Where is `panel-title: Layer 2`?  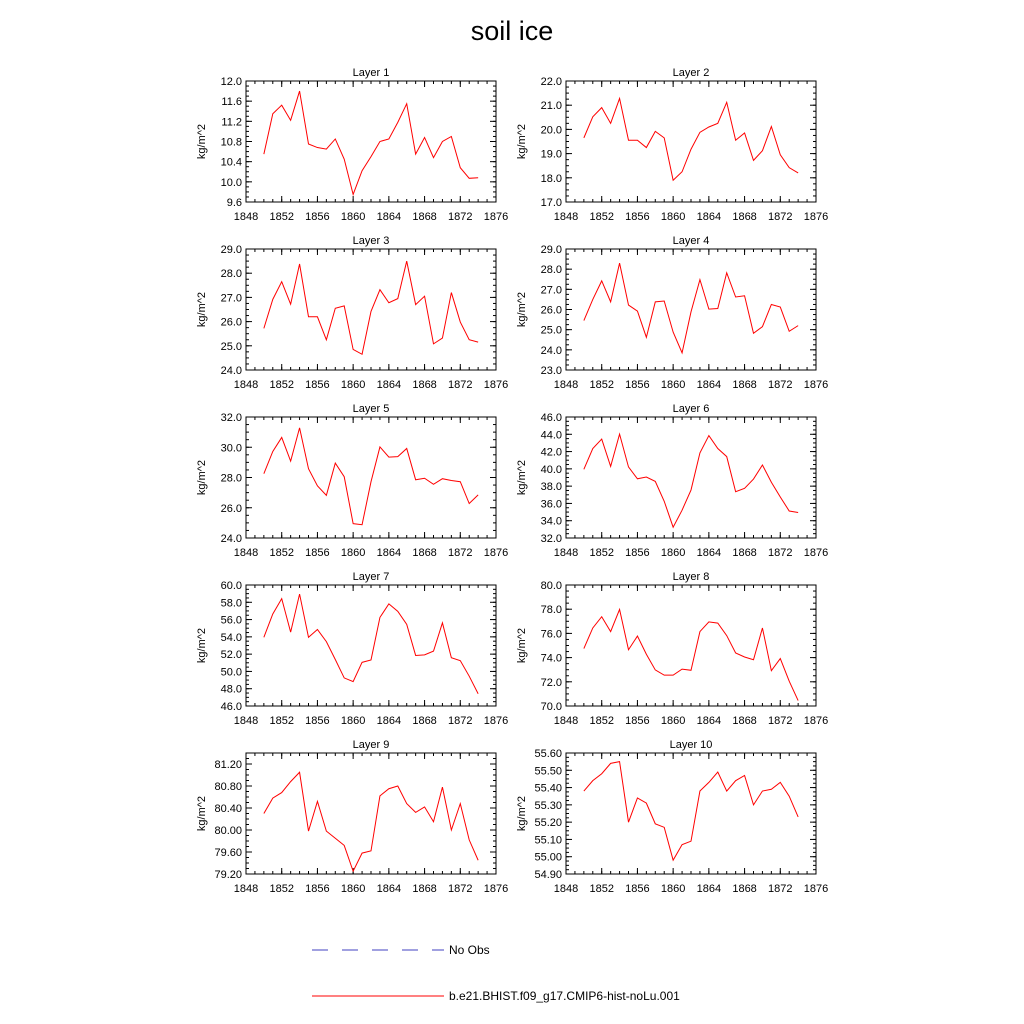 panel-title: Layer 2 is located at coordinates (691, 73).